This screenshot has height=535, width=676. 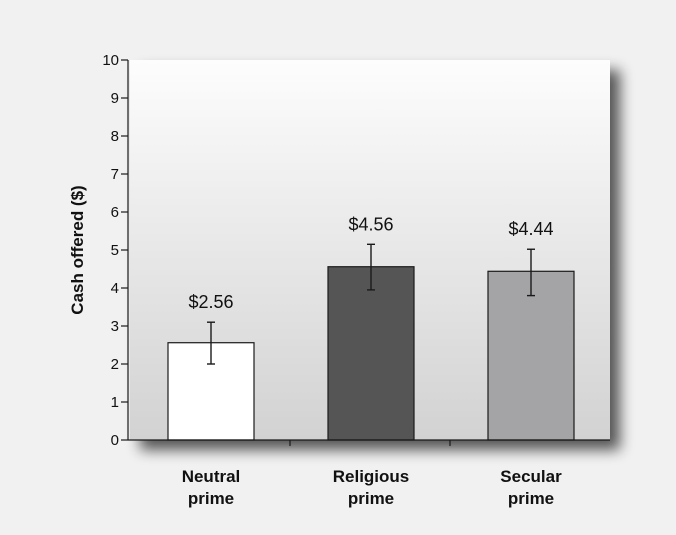 I want to click on y-tick-label-9: 9, so click(x=115, y=98).